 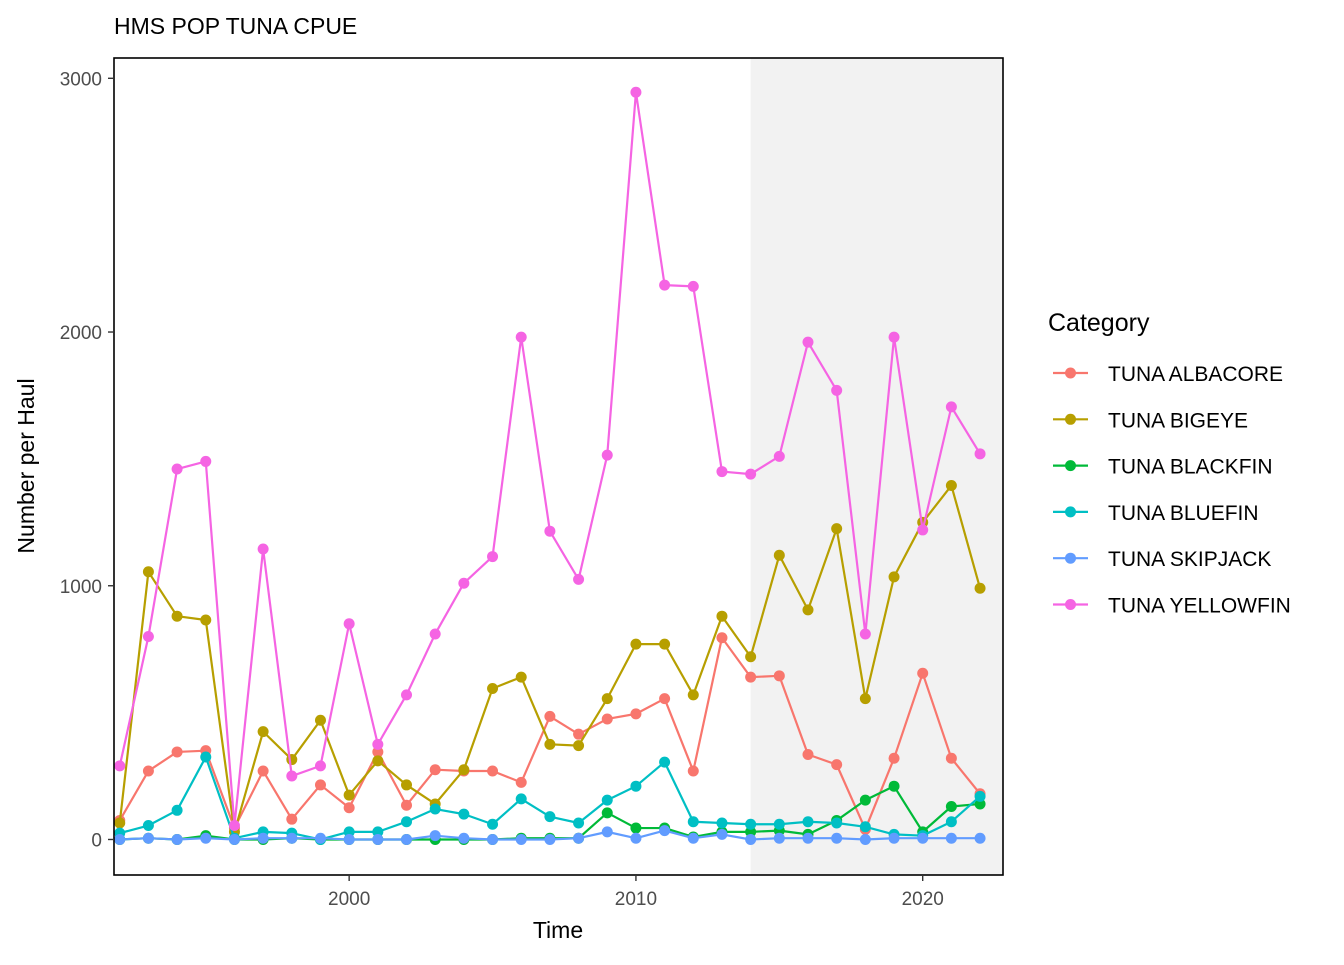 I want to click on y-tick-label: 1000, so click(x=81, y=587).